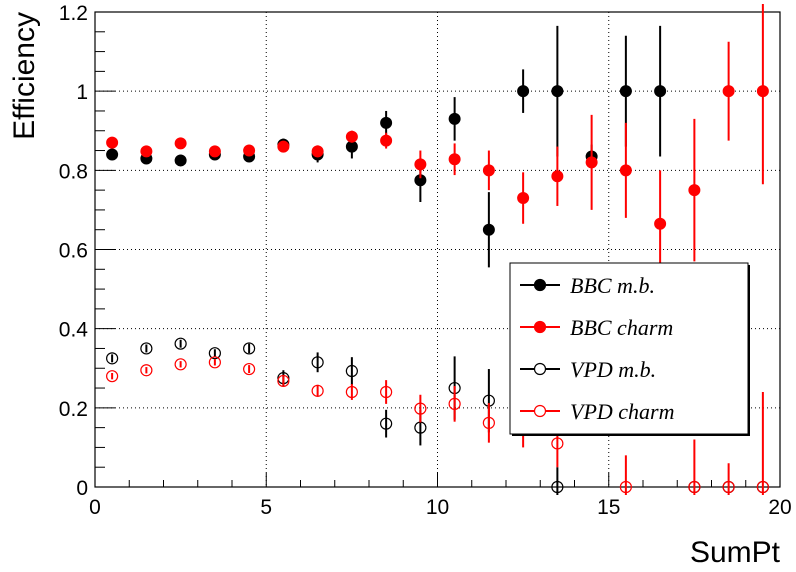  I want to click on y-tick-label: 0, so click(82, 488).